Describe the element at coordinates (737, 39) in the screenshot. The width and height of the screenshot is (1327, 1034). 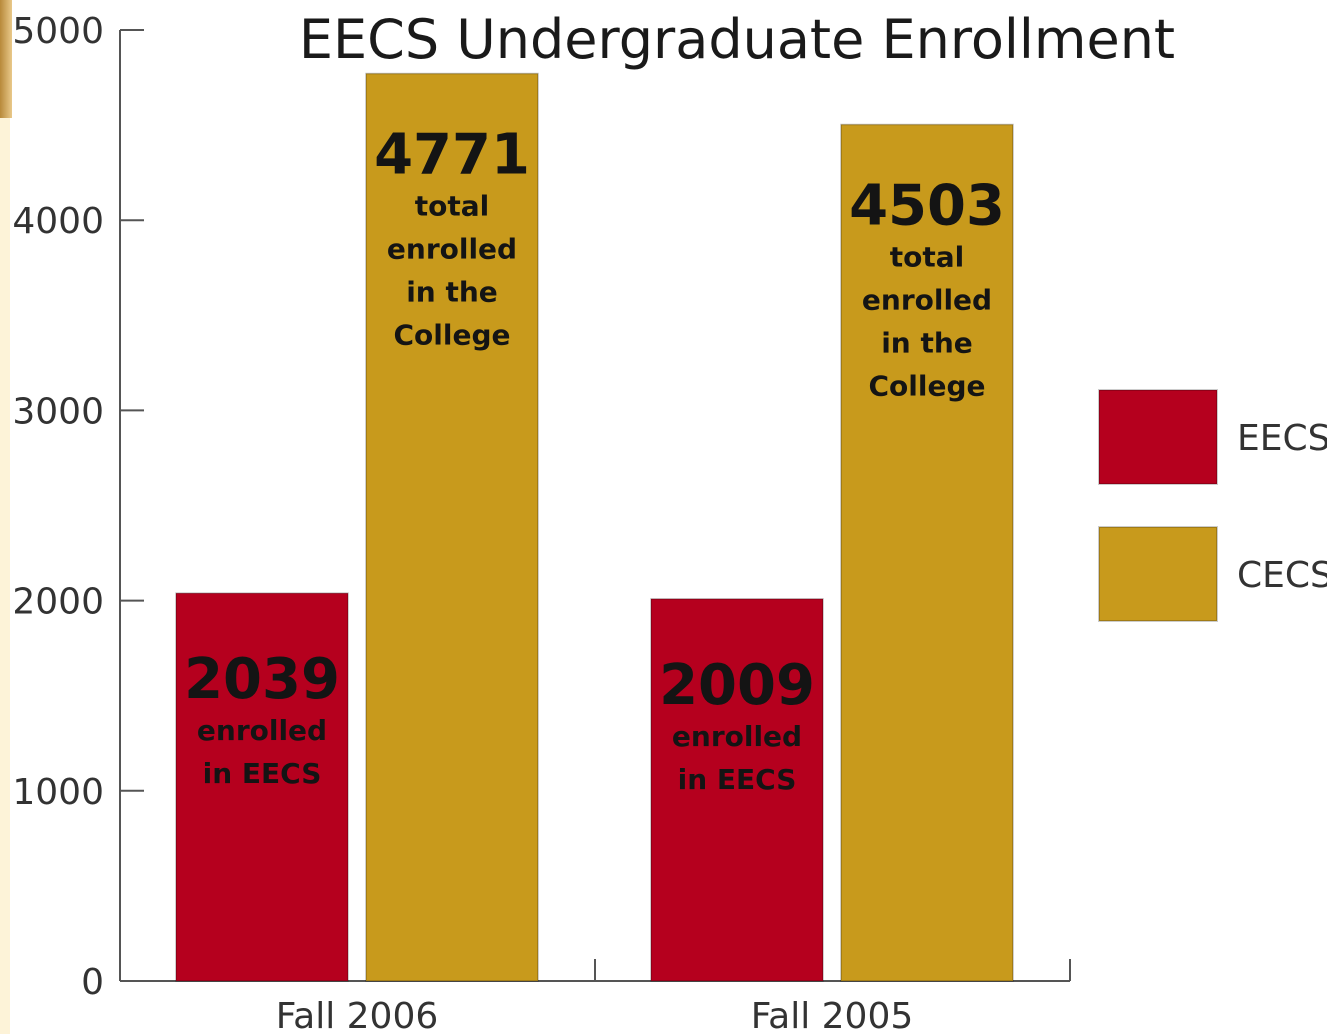
I see `chart-title: EECS Undergraduate Enrollment` at that location.